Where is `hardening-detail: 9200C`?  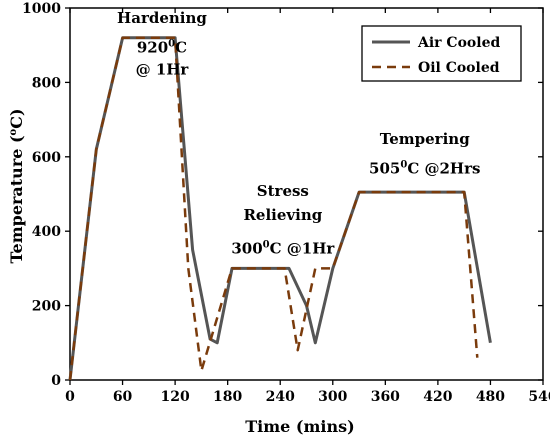 hardening-detail: 9200C is located at coordinates (162, 48).